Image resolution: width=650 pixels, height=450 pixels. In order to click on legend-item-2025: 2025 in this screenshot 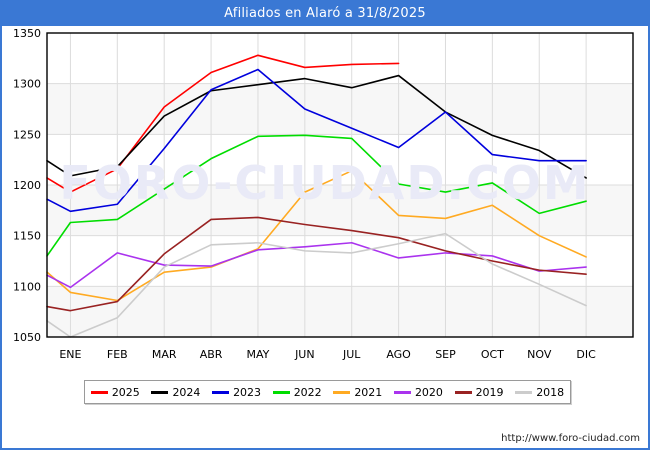, I will do `click(115, 392)`.